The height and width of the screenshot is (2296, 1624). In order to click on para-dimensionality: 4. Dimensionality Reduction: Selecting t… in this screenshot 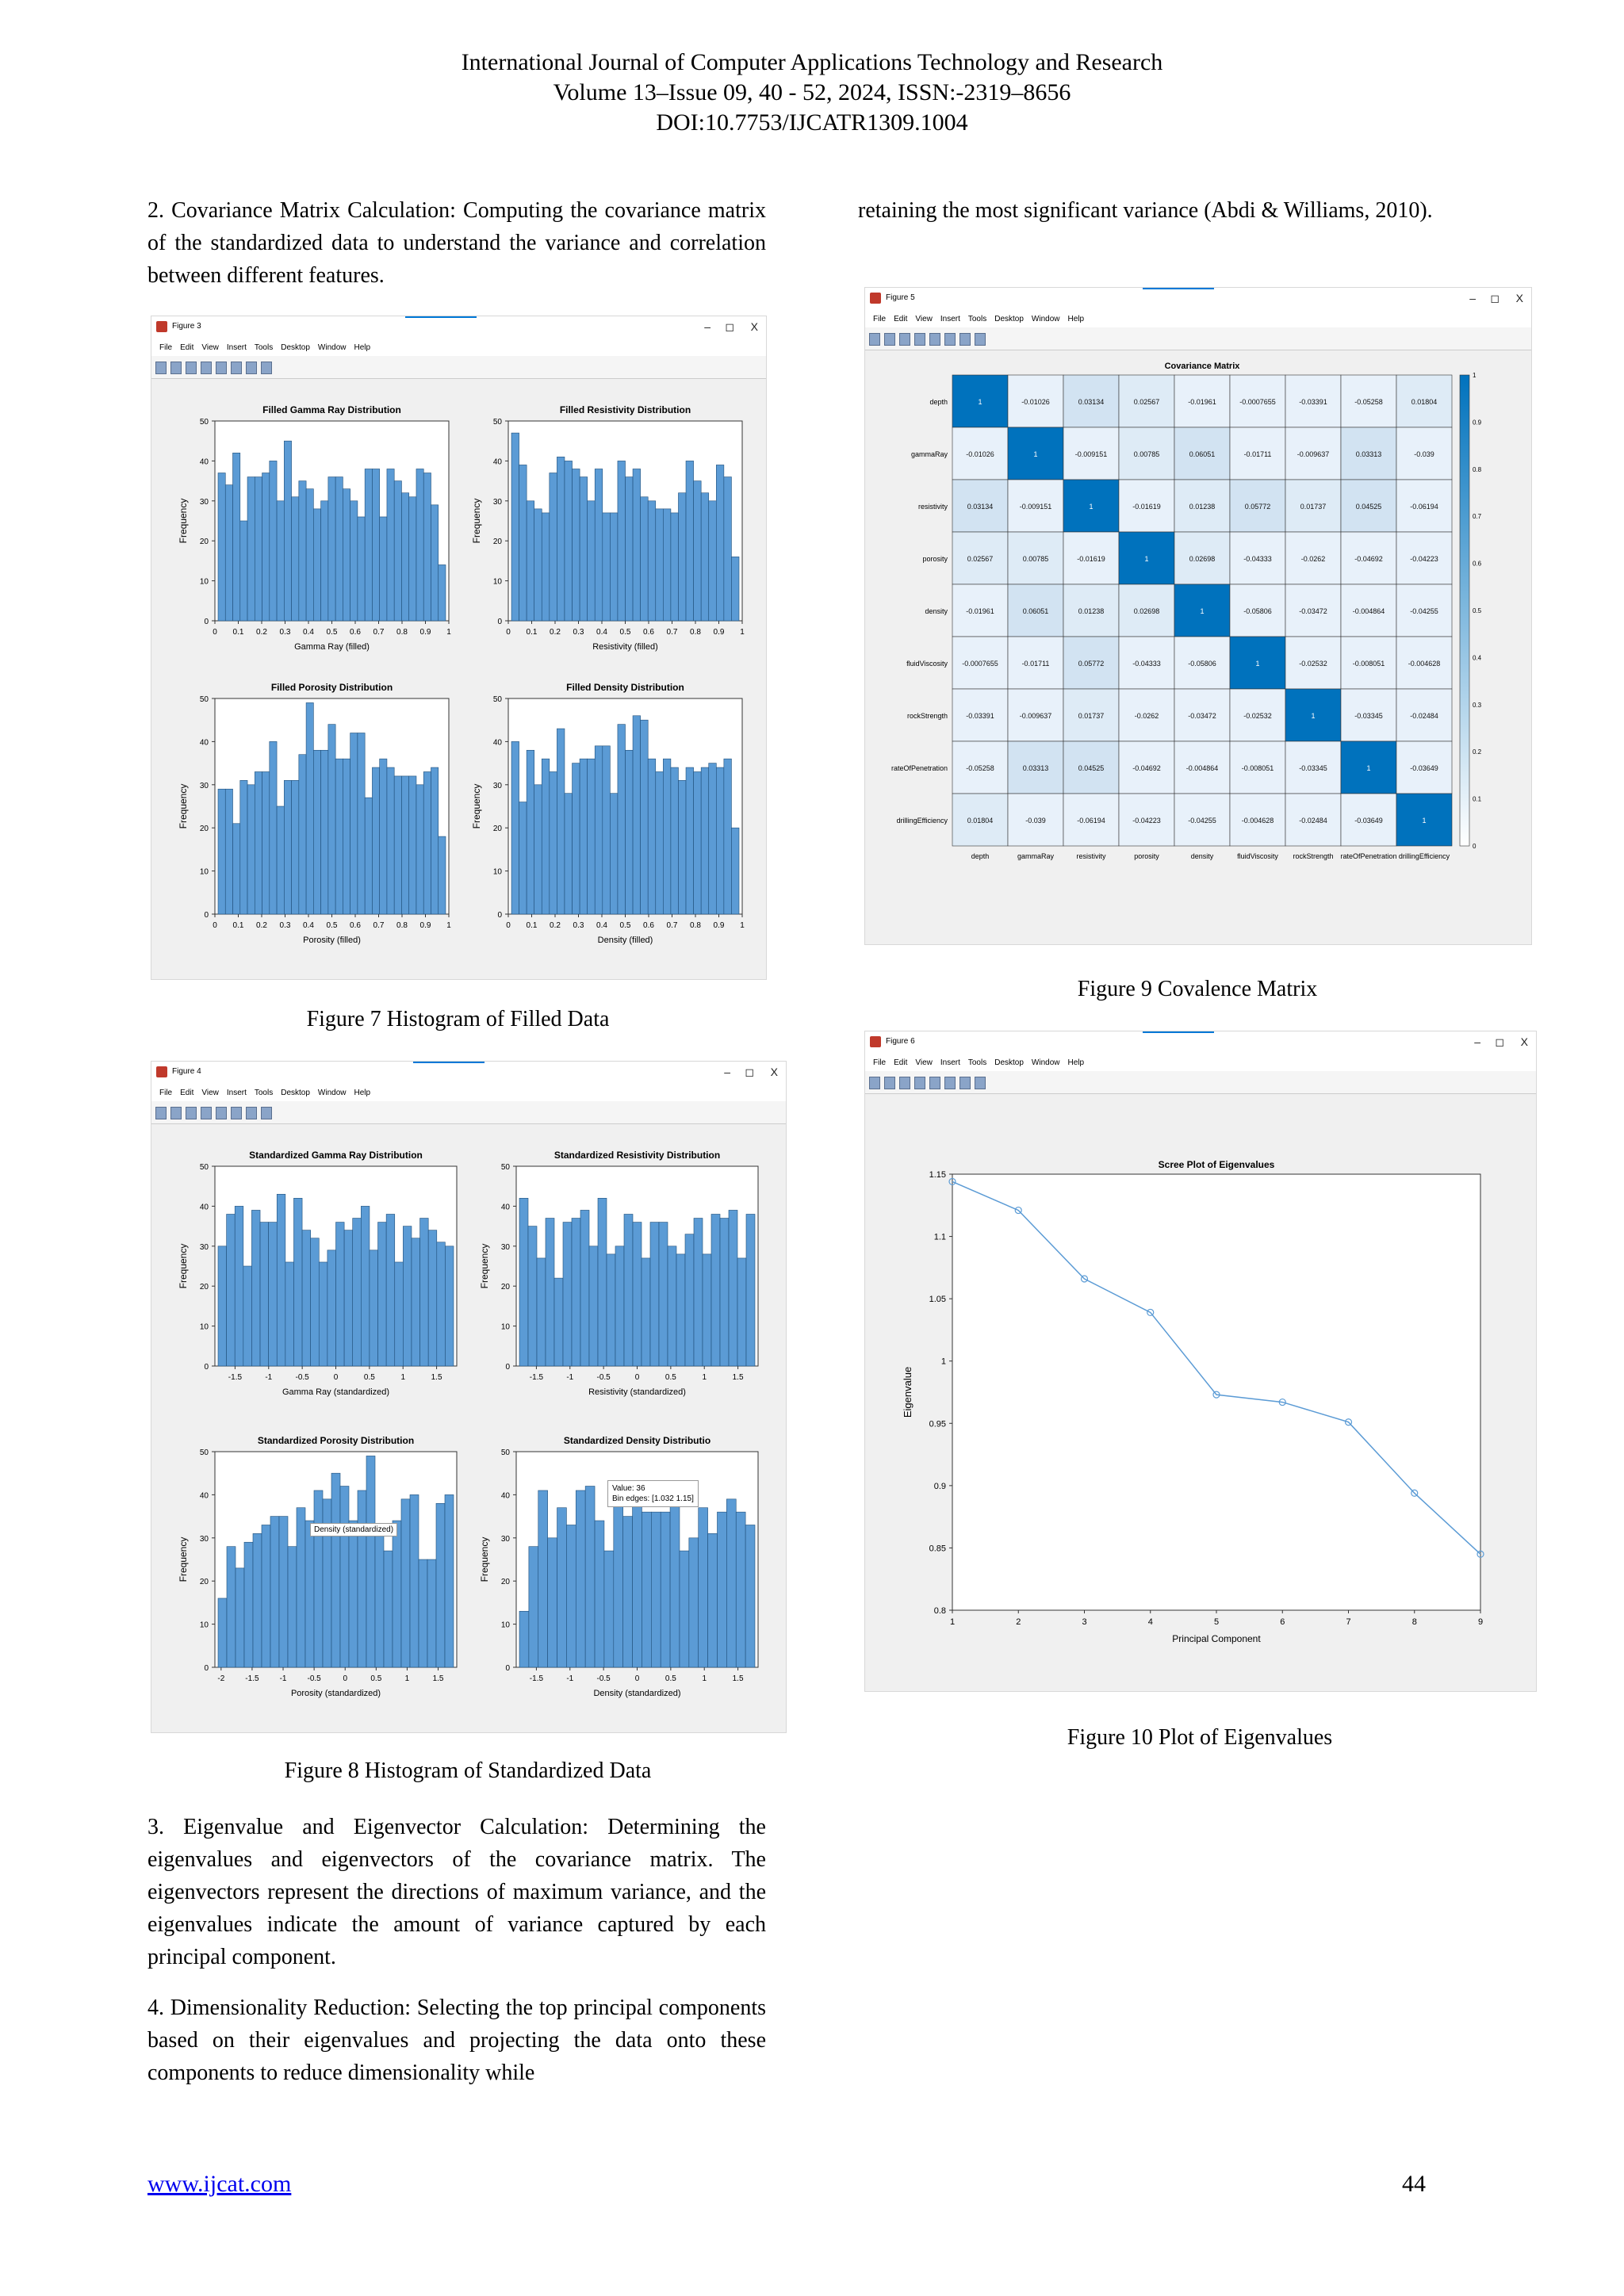, I will do `click(456, 2041)`.